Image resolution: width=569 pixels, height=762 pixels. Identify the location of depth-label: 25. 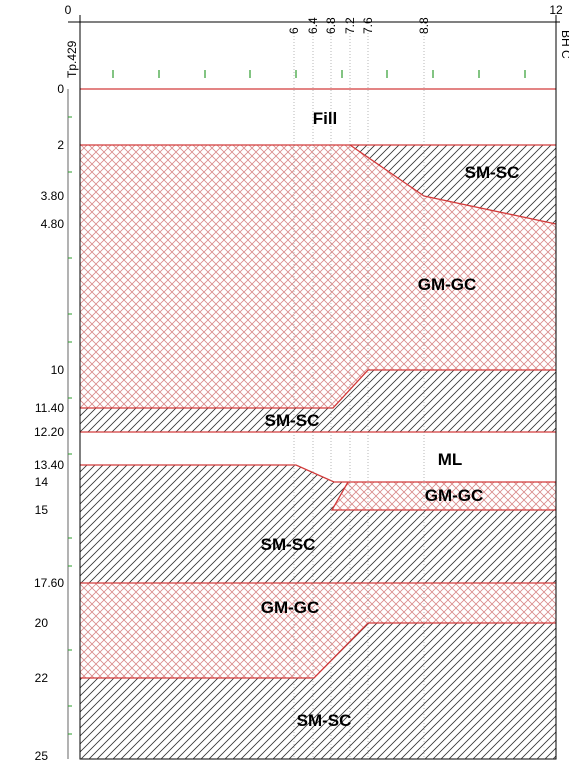
(42, 755).